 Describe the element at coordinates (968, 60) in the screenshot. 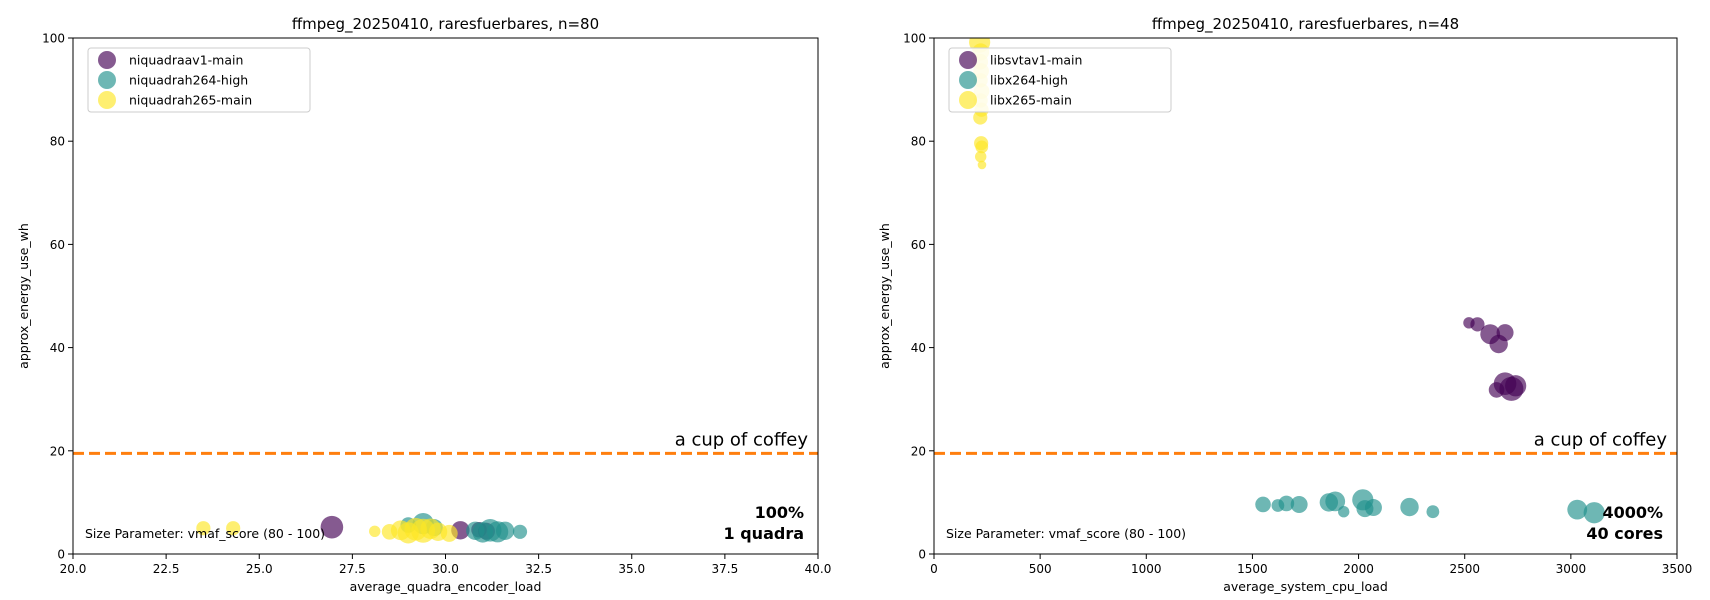

I see `legend-marker-libsvtav1-main` at that location.